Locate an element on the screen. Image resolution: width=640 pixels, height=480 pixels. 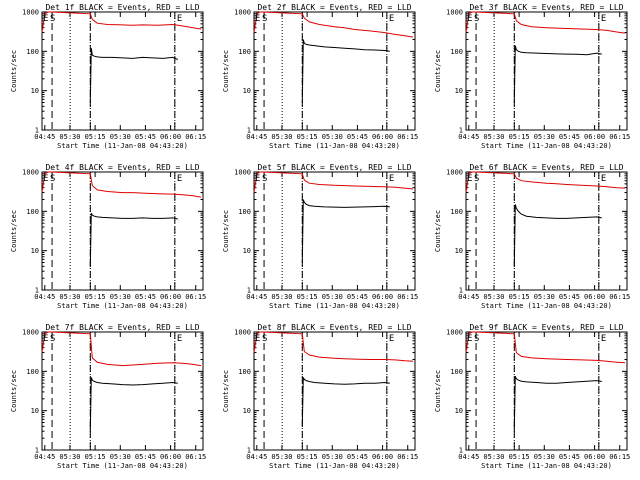
panel-title: Det 8f BLACK = Events, RED = LLD is located at coordinates (334, 327).